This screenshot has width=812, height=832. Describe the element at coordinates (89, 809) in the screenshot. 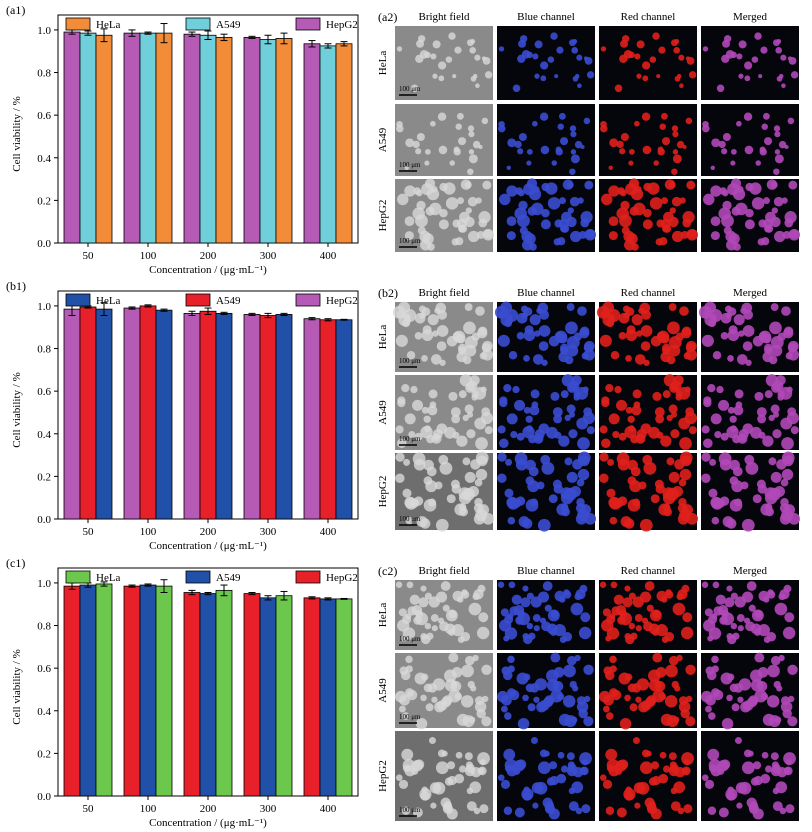

I see `x-tick-label: 50` at that location.